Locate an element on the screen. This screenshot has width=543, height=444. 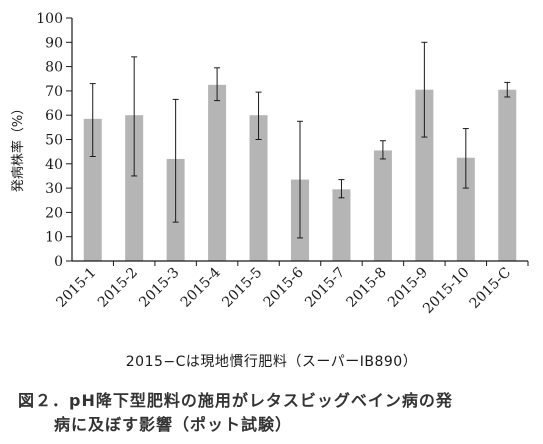
x-tick-label: 2015-4 is located at coordinates (201, 287).